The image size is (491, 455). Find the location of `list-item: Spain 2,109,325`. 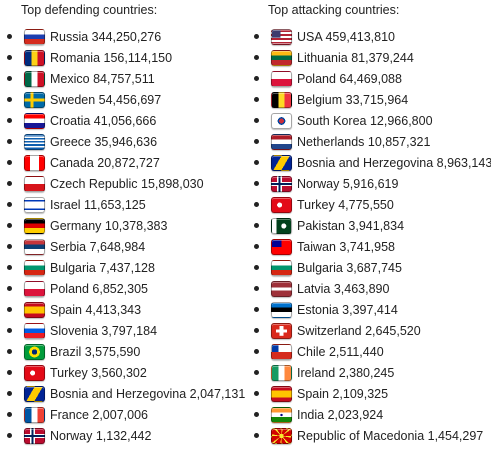

list-item: Spain 2,109,325 is located at coordinates (372, 393).